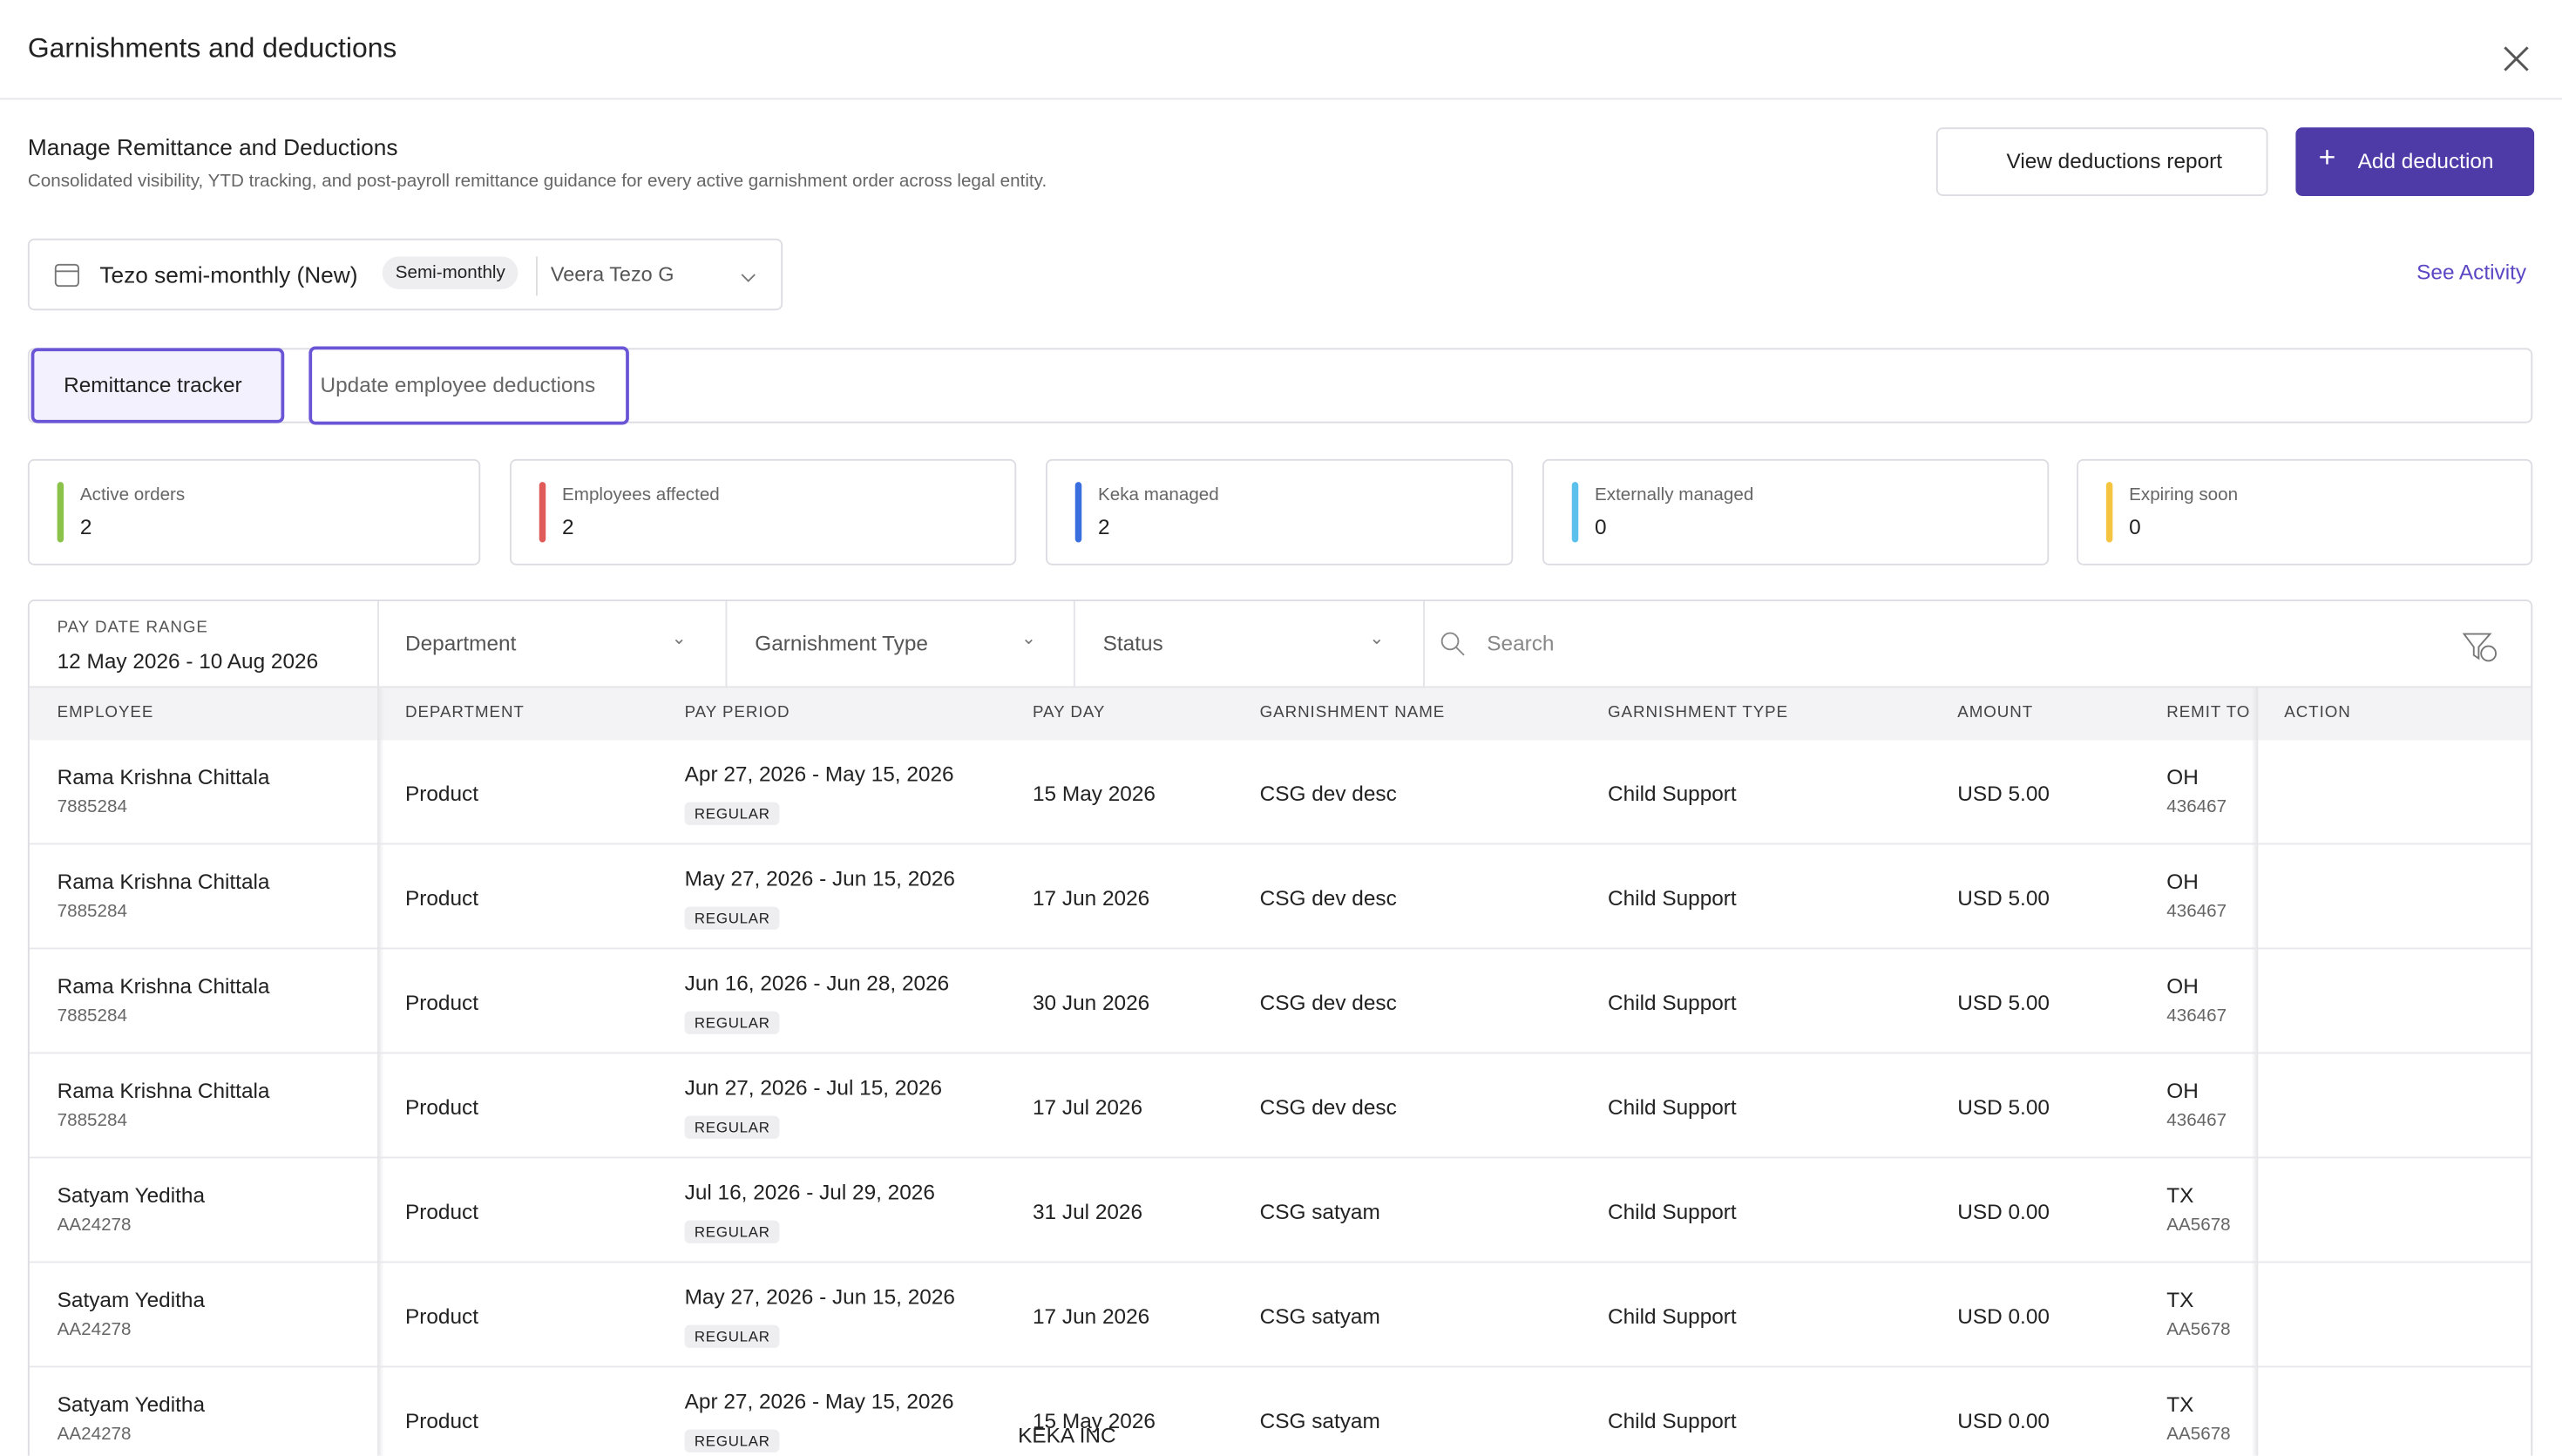 This screenshot has height=1456, width=2562. What do you see at coordinates (1521, 642) in the screenshot?
I see `search-input: Search` at bounding box center [1521, 642].